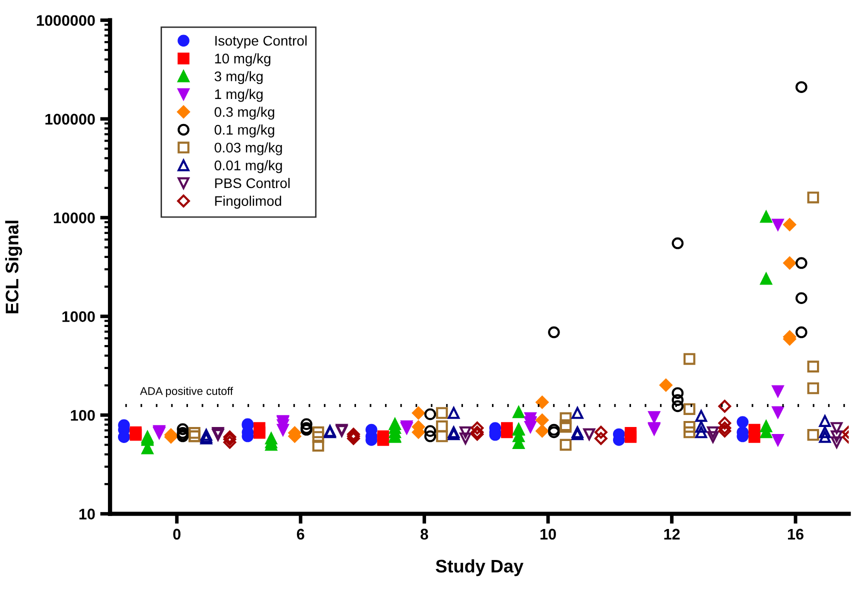 This screenshot has width=853, height=594. What do you see at coordinates (796, 534) in the screenshot?
I see `x-tick-label: 16` at bounding box center [796, 534].